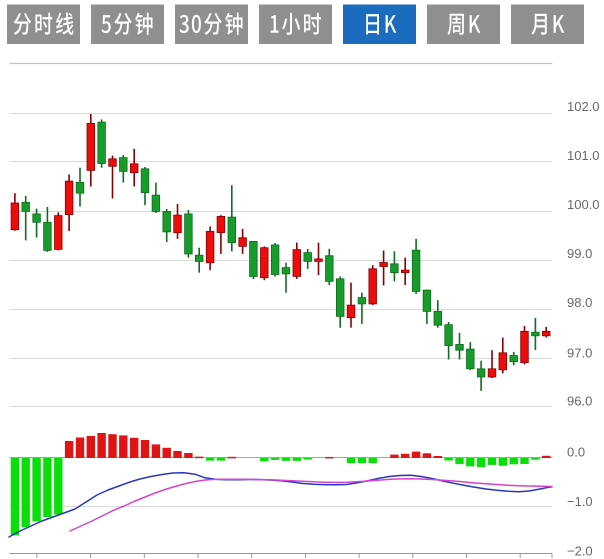 This screenshot has width=604, height=559. What do you see at coordinates (579, 253) in the screenshot?
I see `svg-text: 99.0` at bounding box center [579, 253].